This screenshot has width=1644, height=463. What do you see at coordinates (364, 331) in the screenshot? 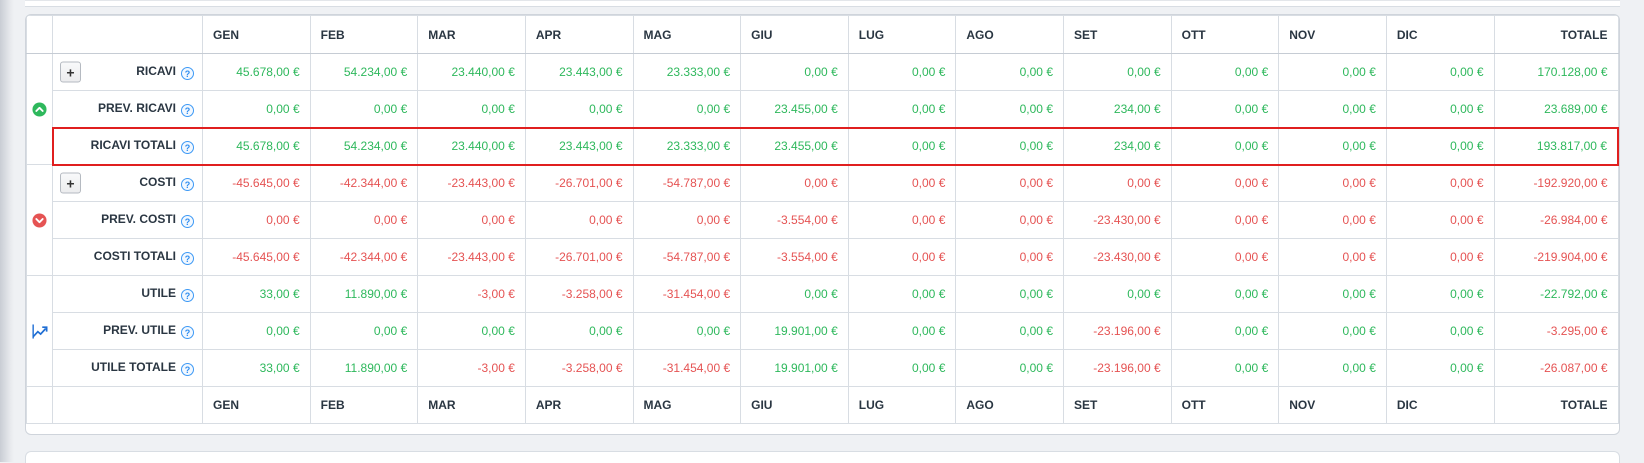
I see `value-cell-prev-utile-feb: 0,00 €` at bounding box center [364, 331].